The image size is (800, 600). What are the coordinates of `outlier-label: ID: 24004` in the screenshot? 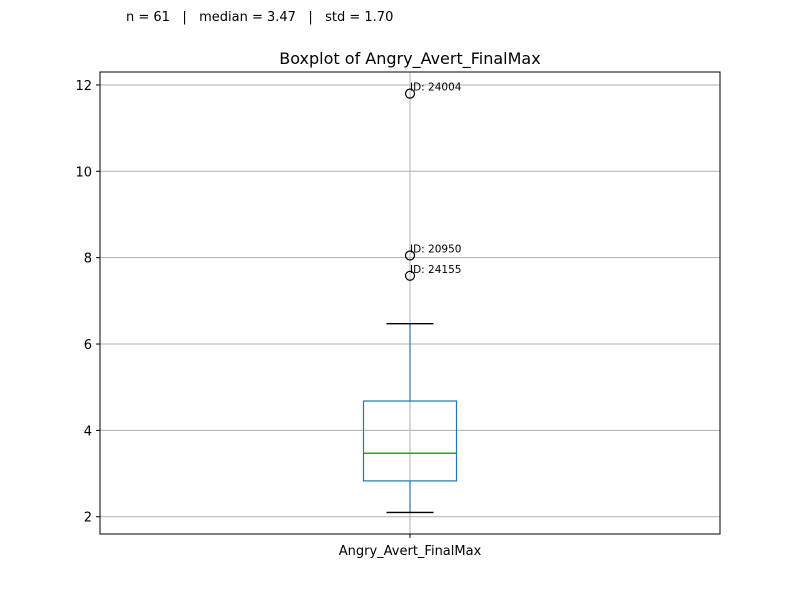 It's located at (436, 88).